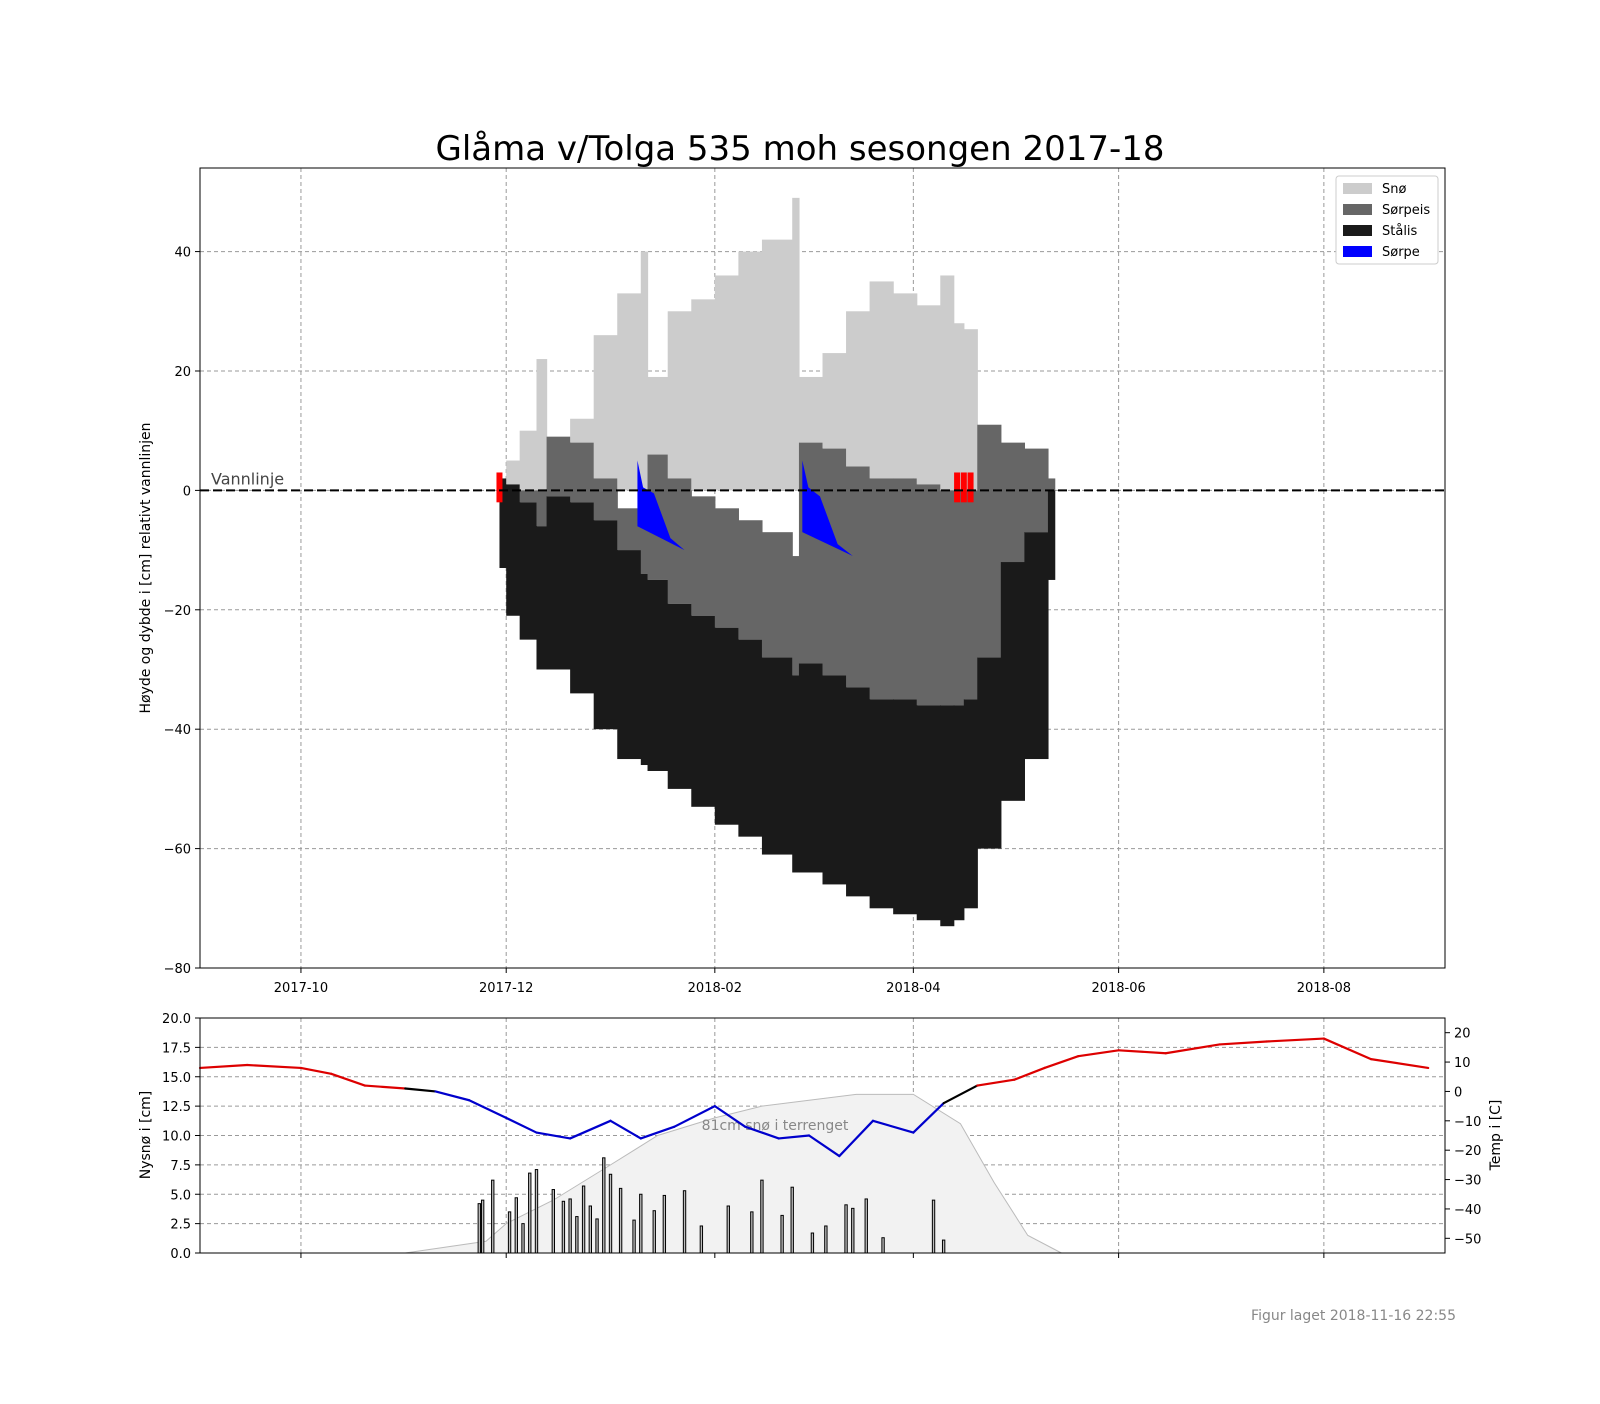  Describe the element at coordinates (176, 1137) in the screenshot. I see `tick-label-y: 10.0` at that location.